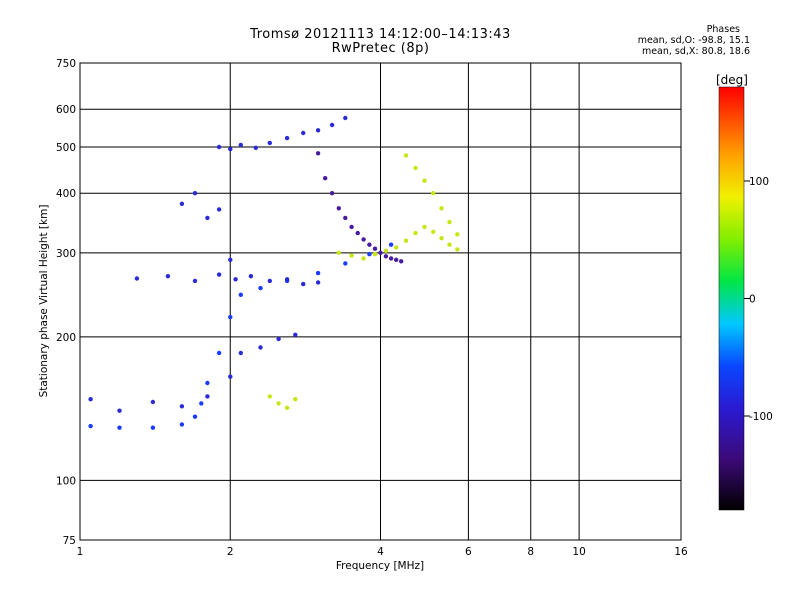 Image resolution: width=800 pixels, height=600 pixels. I want to click on phase-stats-x: mean, sd,X: 80.8, 18.6, so click(695, 51).